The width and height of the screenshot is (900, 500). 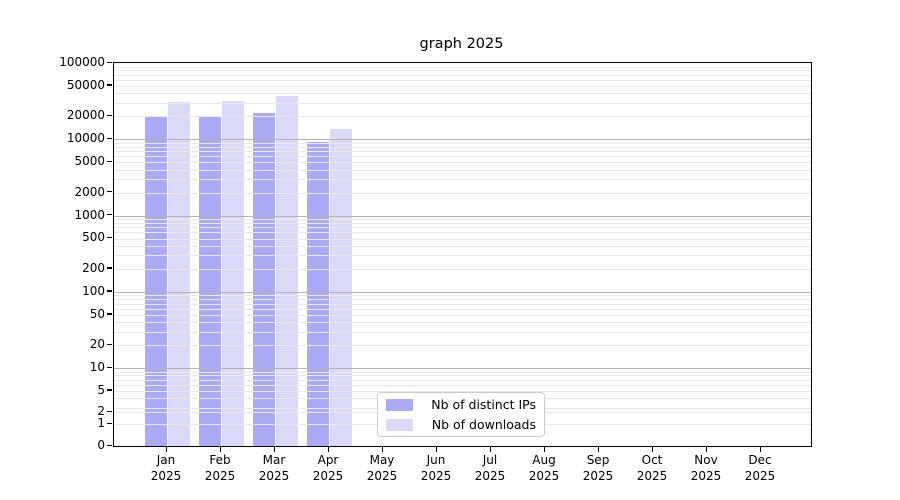 I want to click on y-tick-label-50: 50, so click(x=97, y=313).